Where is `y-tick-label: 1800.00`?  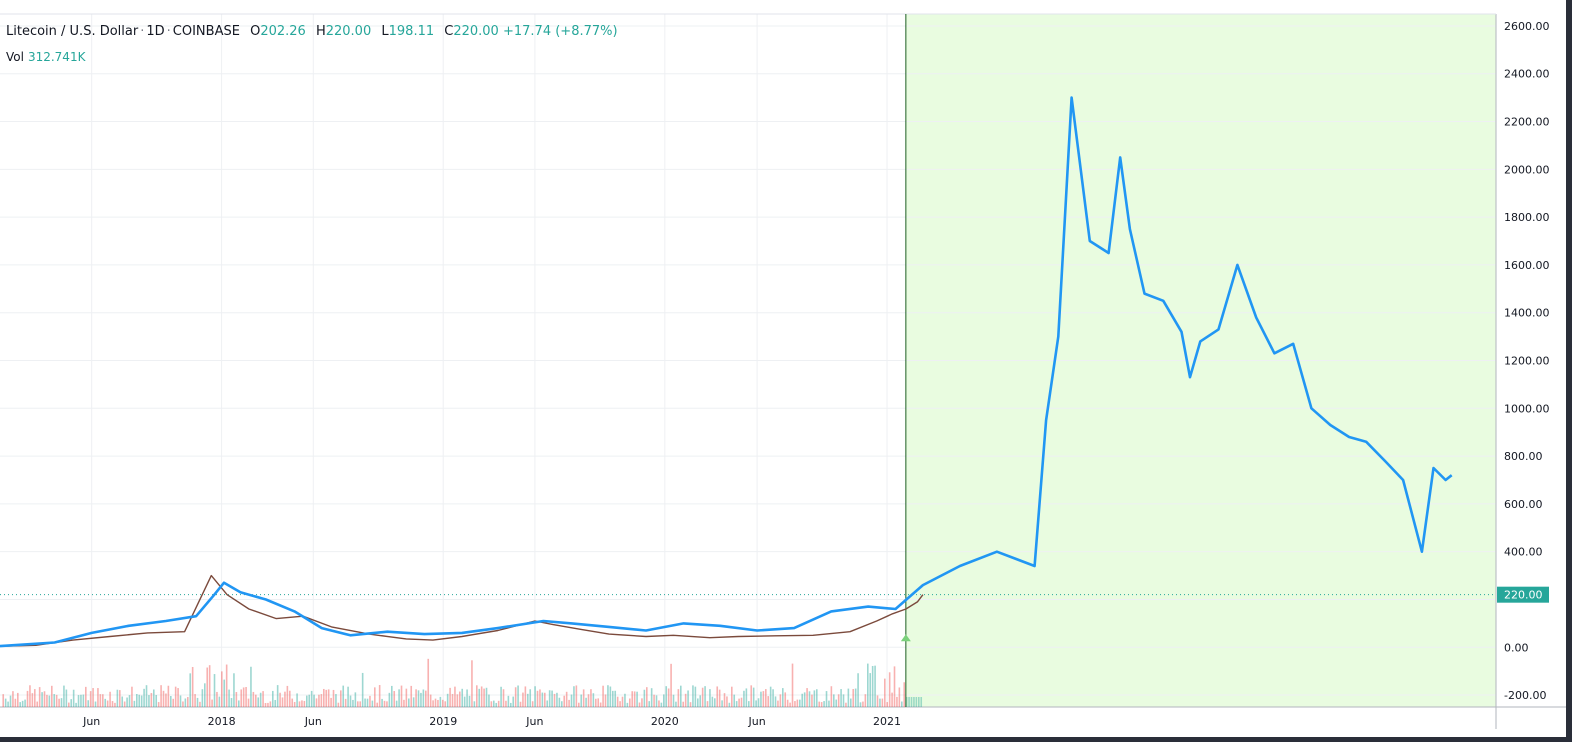 y-tick-label: 1800.00 is located at coordinates (1527, 217).